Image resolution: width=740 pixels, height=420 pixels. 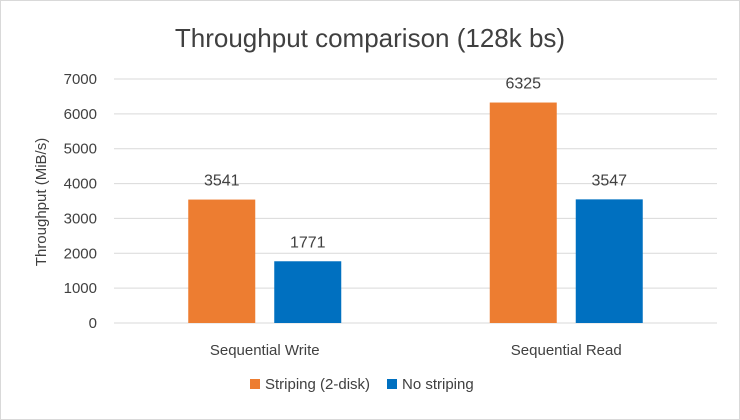 What do you see at coordinates (438, 384) in the screenshot?
I see `legend-entry: No striping` at bounding box center [438, 384].